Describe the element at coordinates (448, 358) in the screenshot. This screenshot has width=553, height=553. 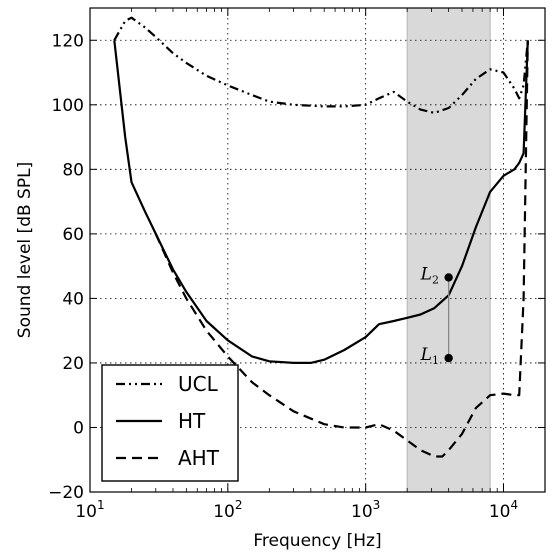
I see `annotation-point-l1` at that location.